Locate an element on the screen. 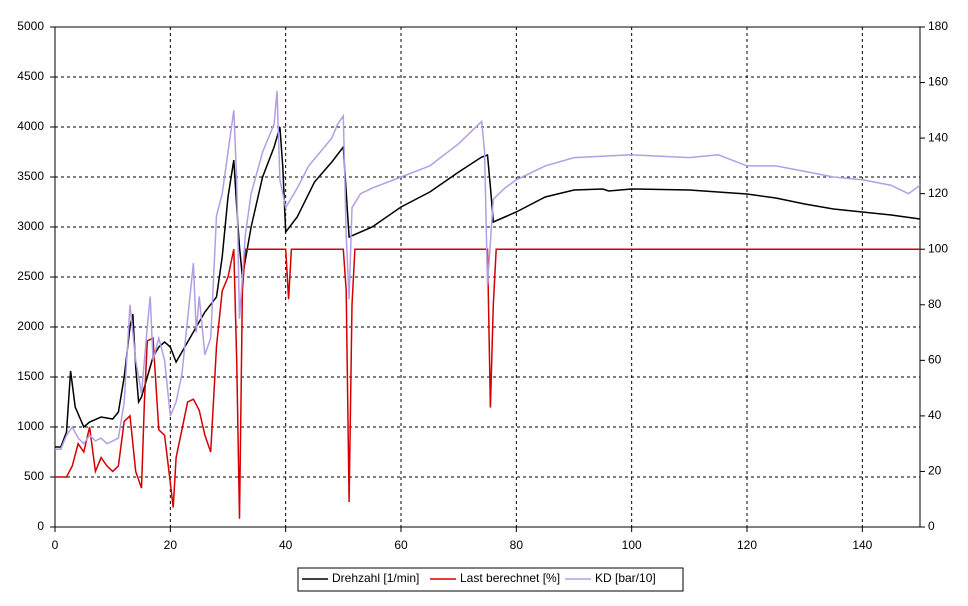  x-tick-label: 60 is located at coordinates (401, 545).